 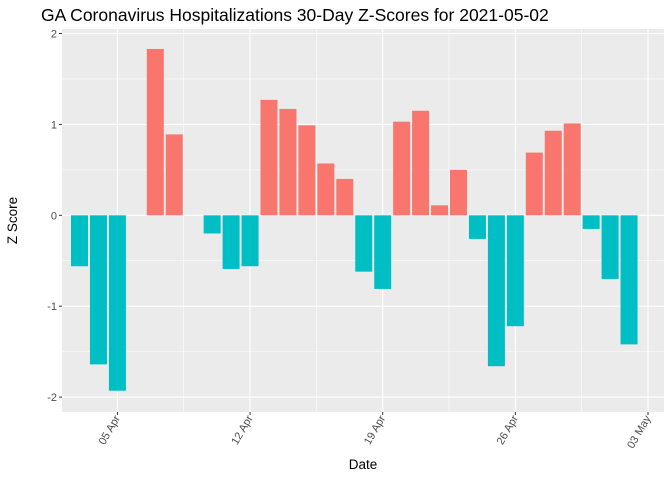 What do you see at coordinates (54, 35) in the screenshot?
I see `y-tick-label: 2` at bounding box center [54, 35].